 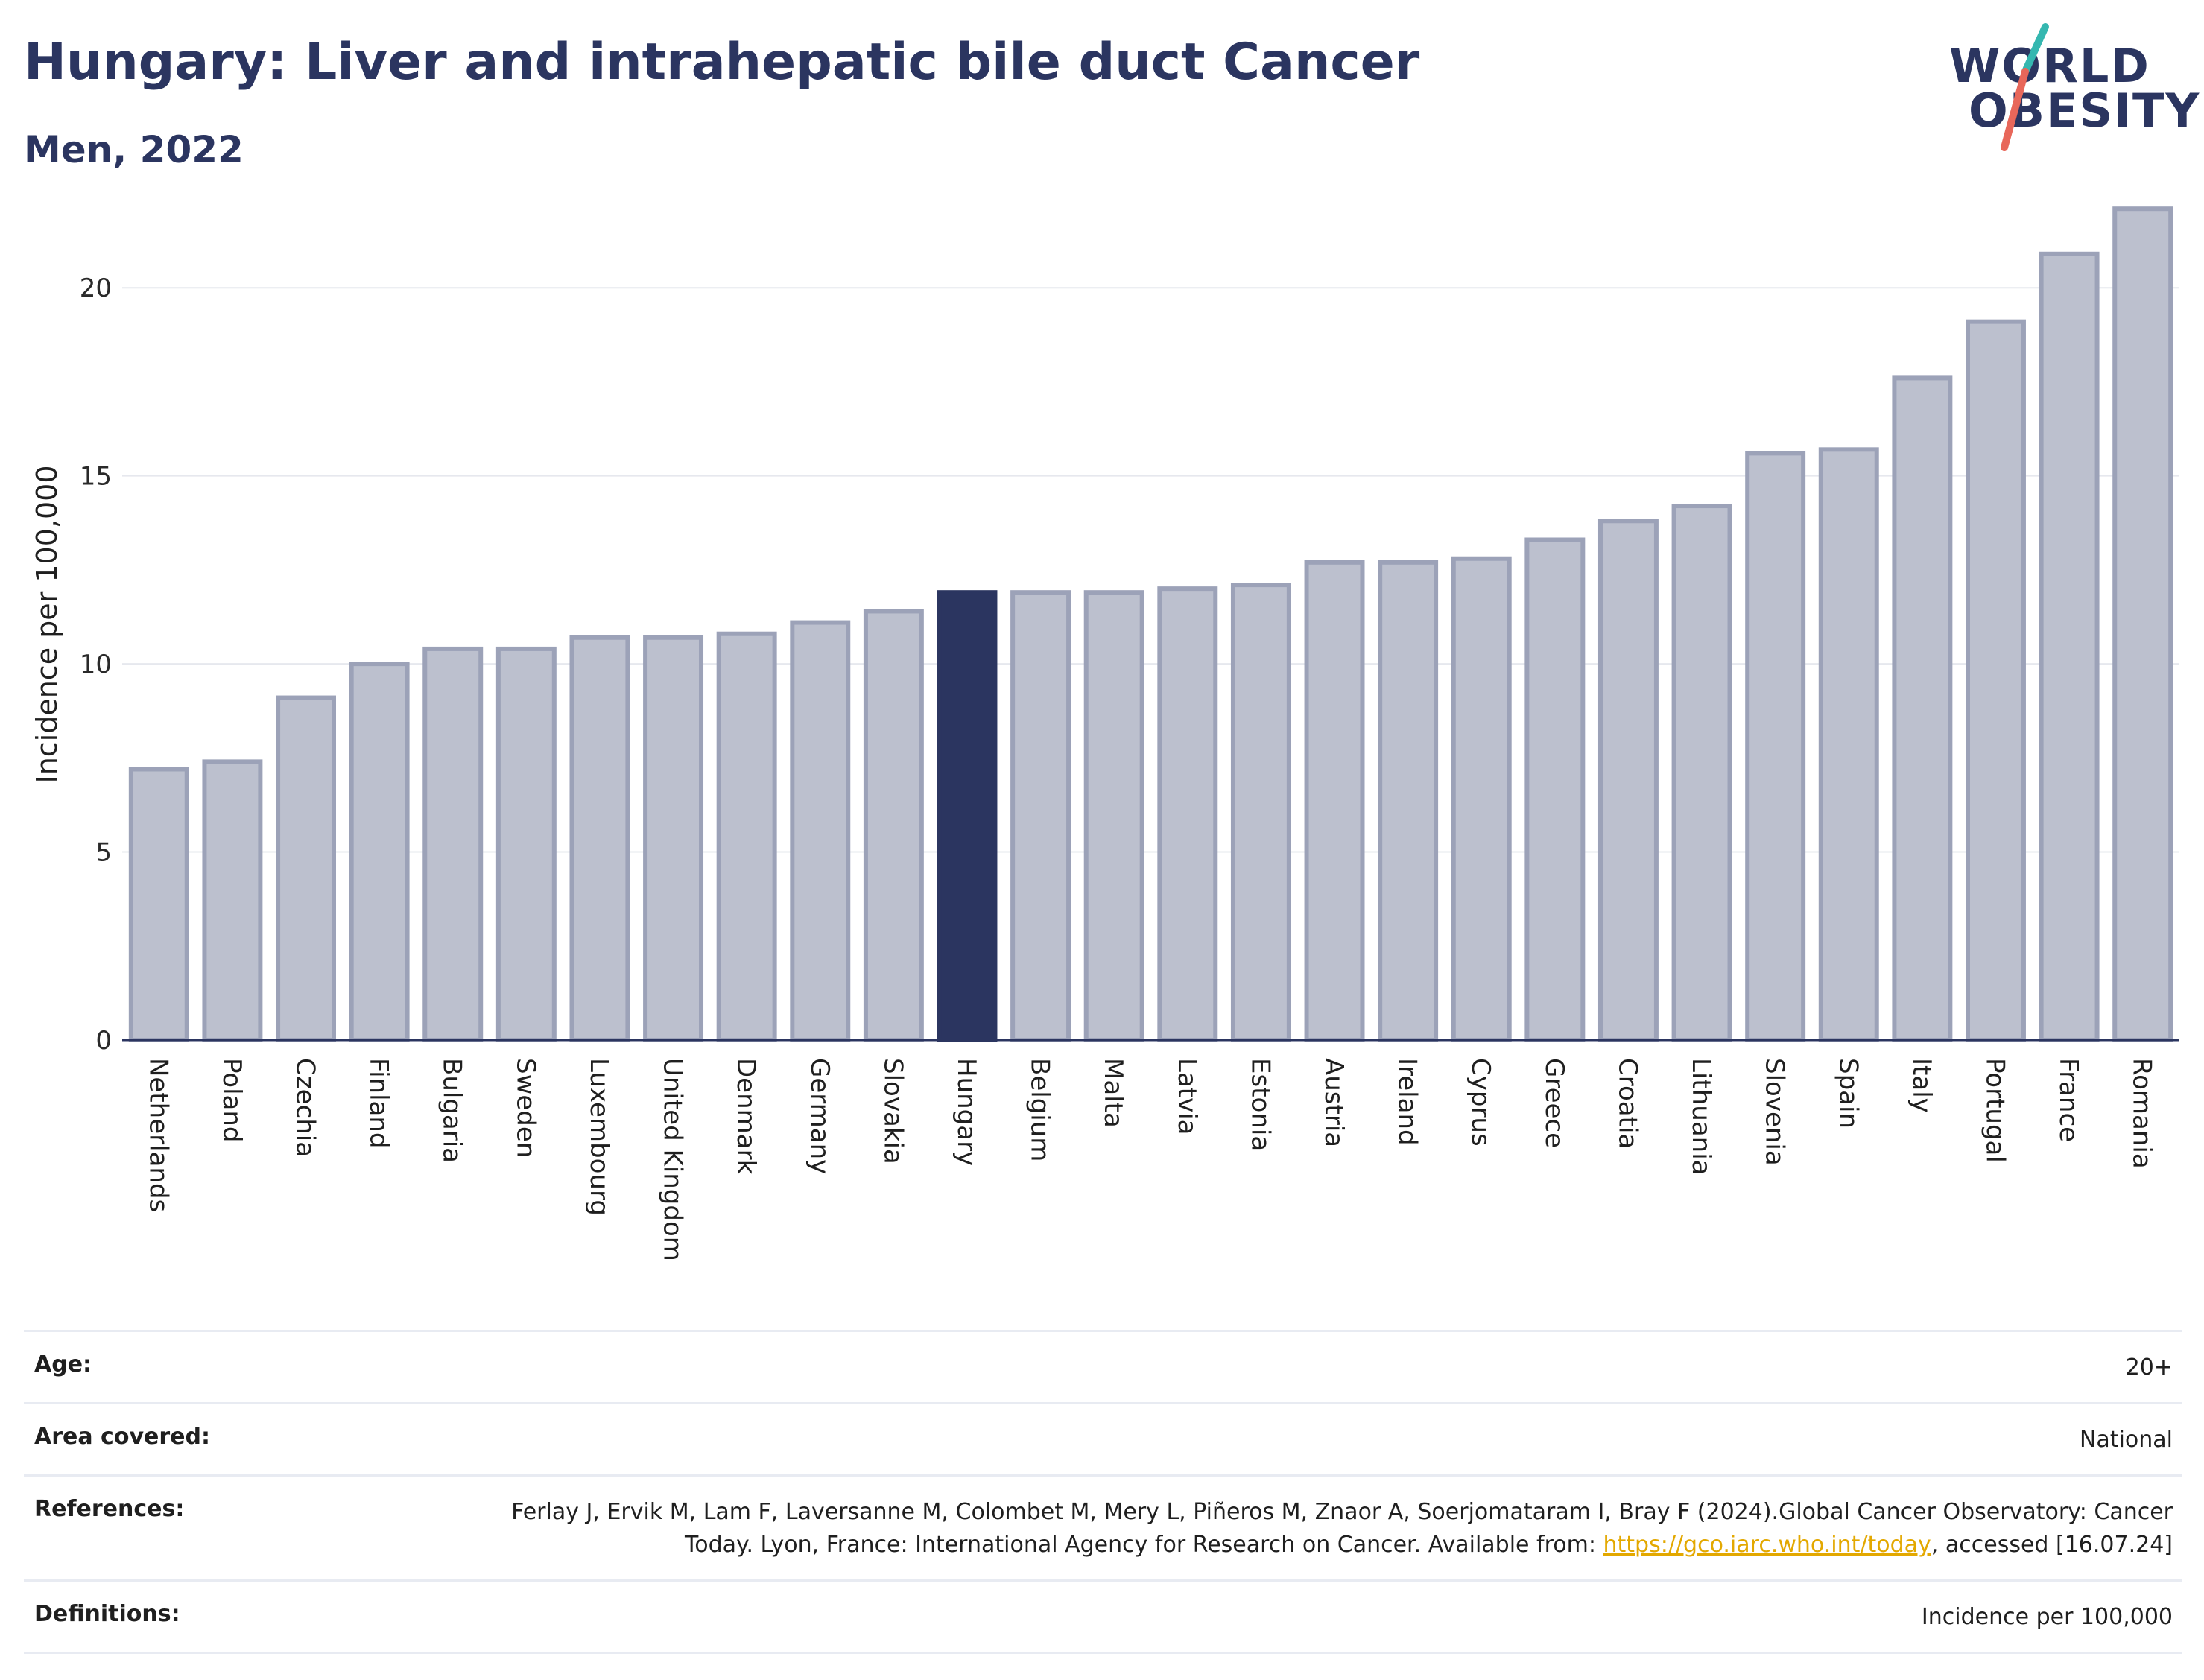 I want to click on meta-row-definitions: Definitions: Incidence per 100,000, so click(x=1103, y=1616).